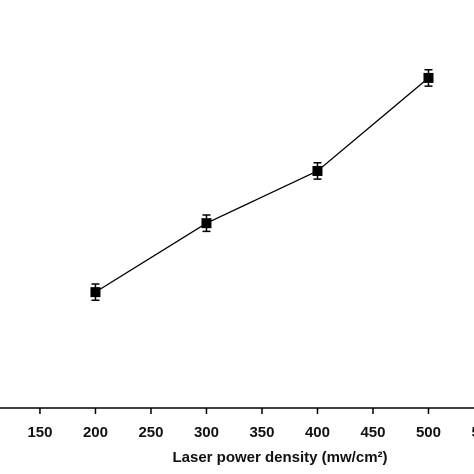 This screenshot has height=474, width=474. I want to click on x-tick-label: 150, so click(39, 432).